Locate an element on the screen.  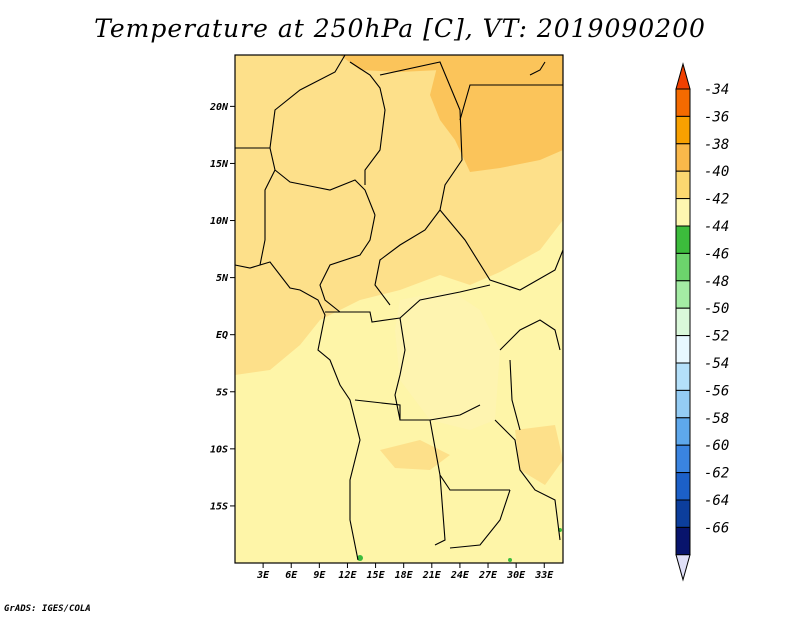
lon-tick-label: 24E is located at coordinates (460, 575).